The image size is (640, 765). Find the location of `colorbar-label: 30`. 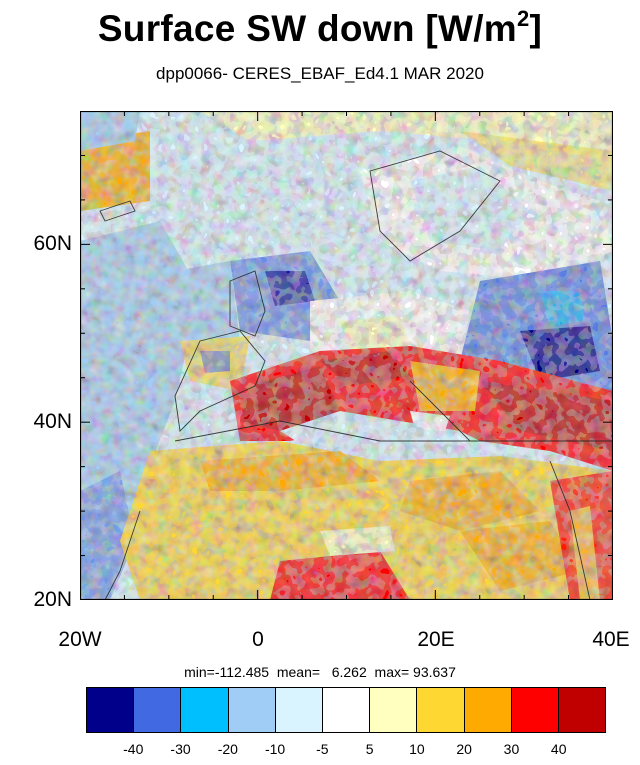

colorbar-label: 30 is located at coordinates (511, 749).